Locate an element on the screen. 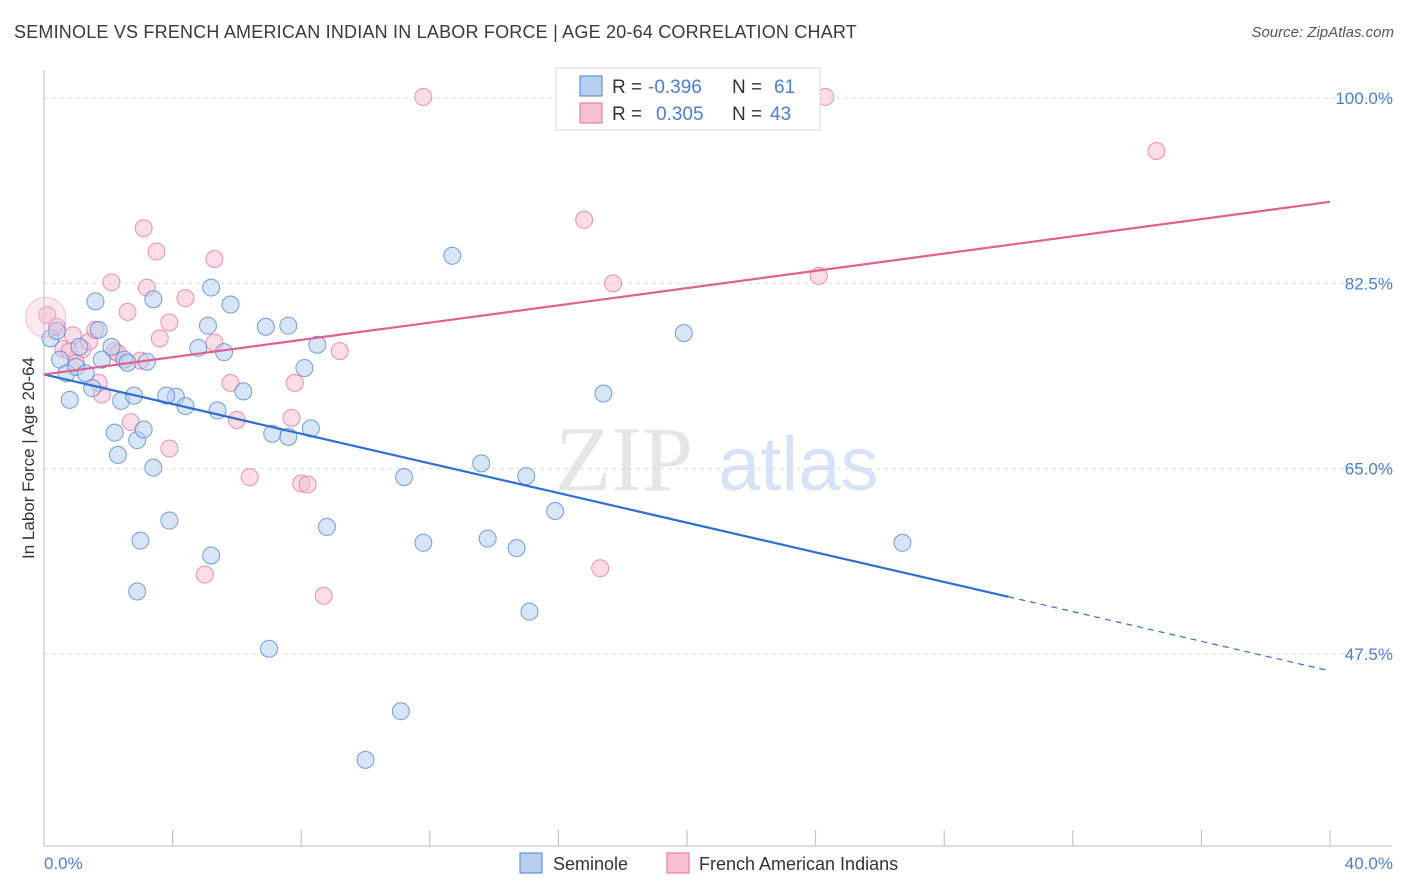 The height and width of the screenshot is (892, 1406). y-tick-label: 100.0% is located at coordinates (1364, 98).